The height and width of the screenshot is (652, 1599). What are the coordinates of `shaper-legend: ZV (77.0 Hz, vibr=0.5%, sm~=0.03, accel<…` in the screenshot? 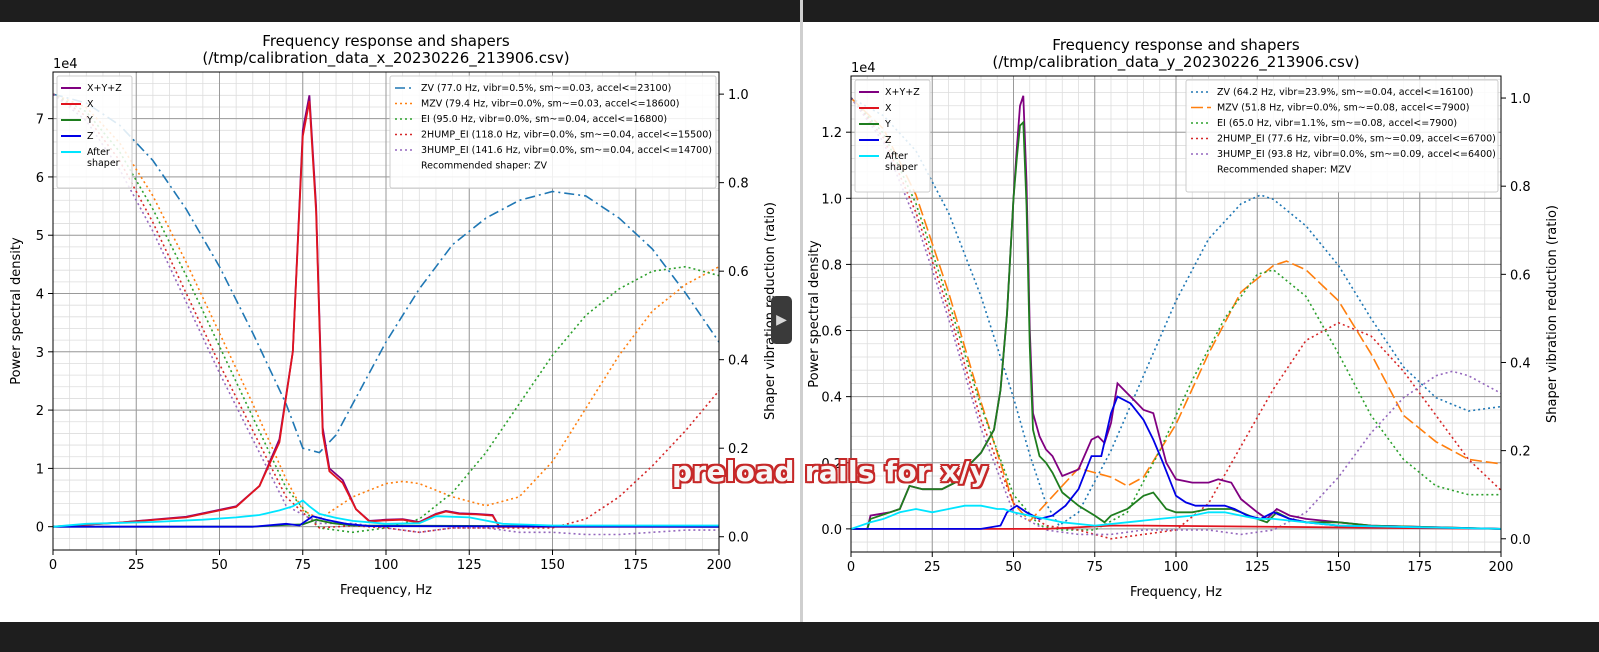 It's located at (553, 132).